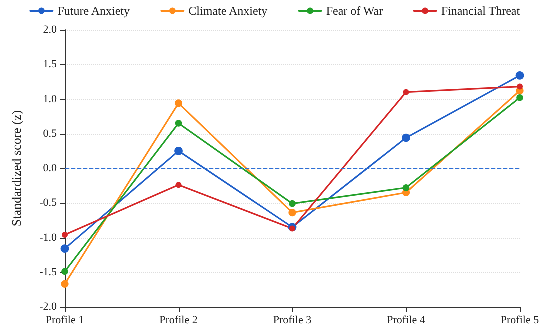  Describe the element at coordinates (65, 320) in the screenshot. I see `x-tick-label: Profile 1` at that location.